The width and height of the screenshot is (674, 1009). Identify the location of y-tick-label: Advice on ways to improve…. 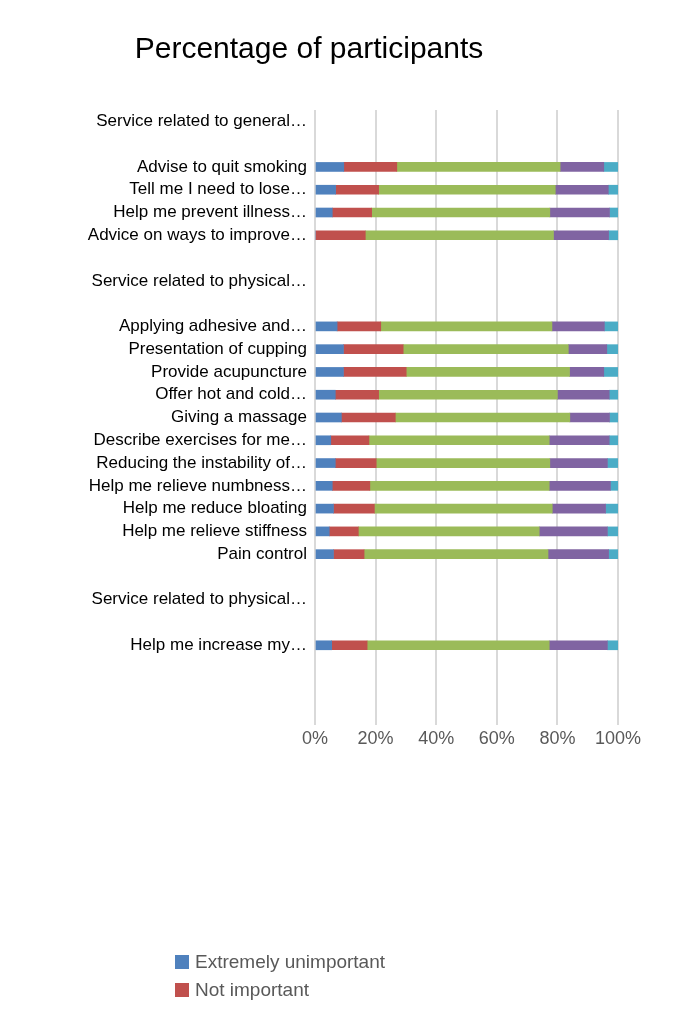
(197, 234).